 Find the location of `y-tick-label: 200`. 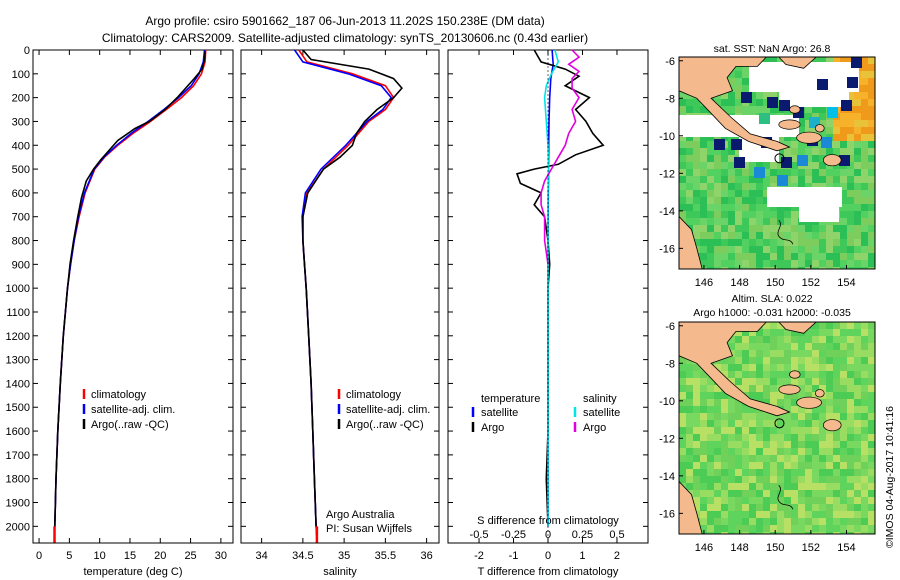

y-tick-label: 200 is located at coordinates (21, 99).